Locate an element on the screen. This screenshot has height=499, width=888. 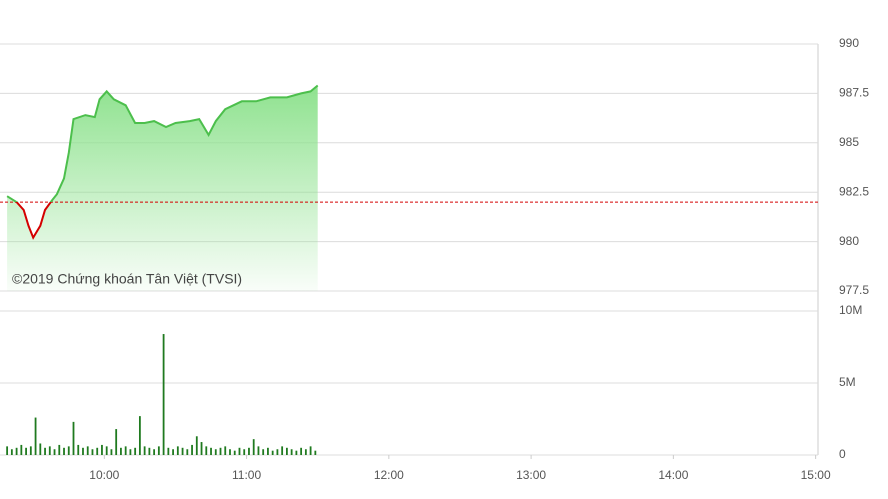
watermark: ©2019 Chứng khoán Tân Việt (TVSI) is located at coordinates (127, 279).